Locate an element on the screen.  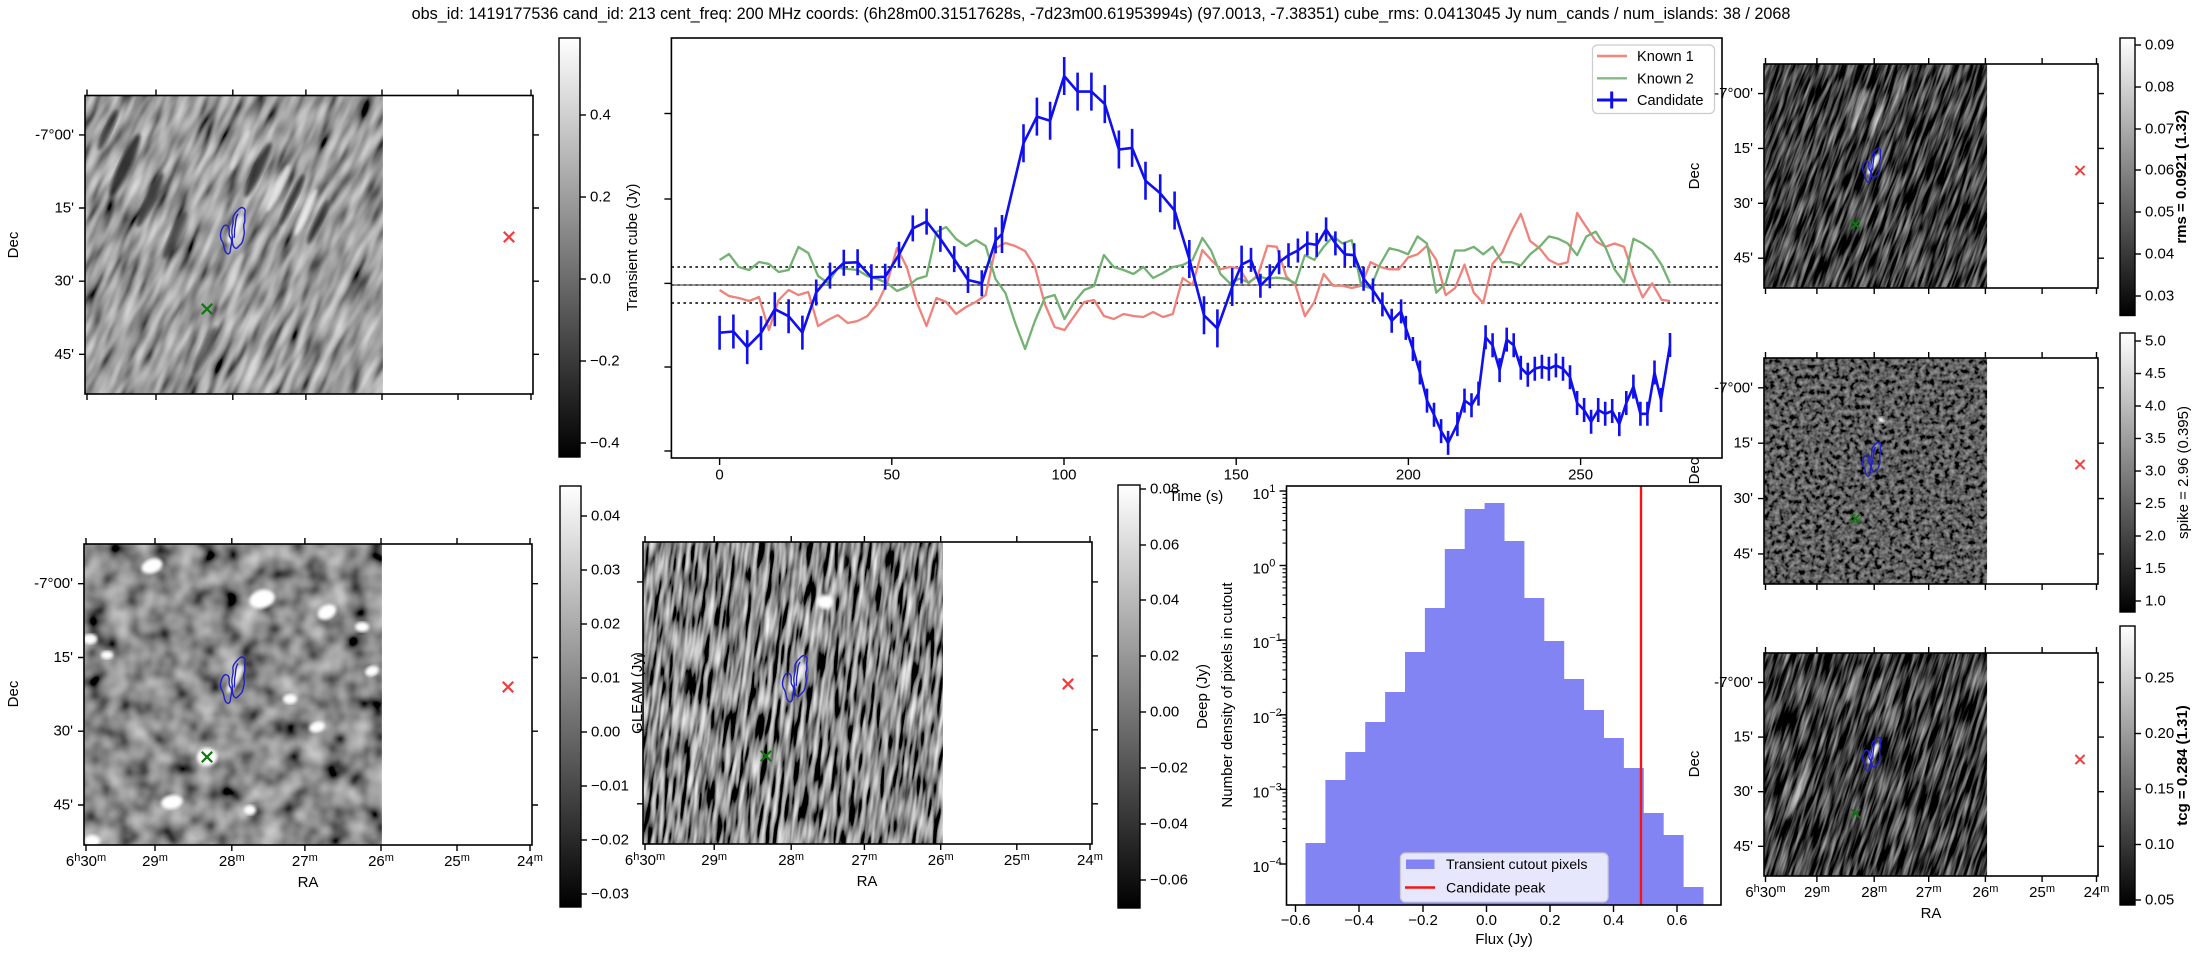
svg-text: −0.03 is located at coordinates (610, 894).